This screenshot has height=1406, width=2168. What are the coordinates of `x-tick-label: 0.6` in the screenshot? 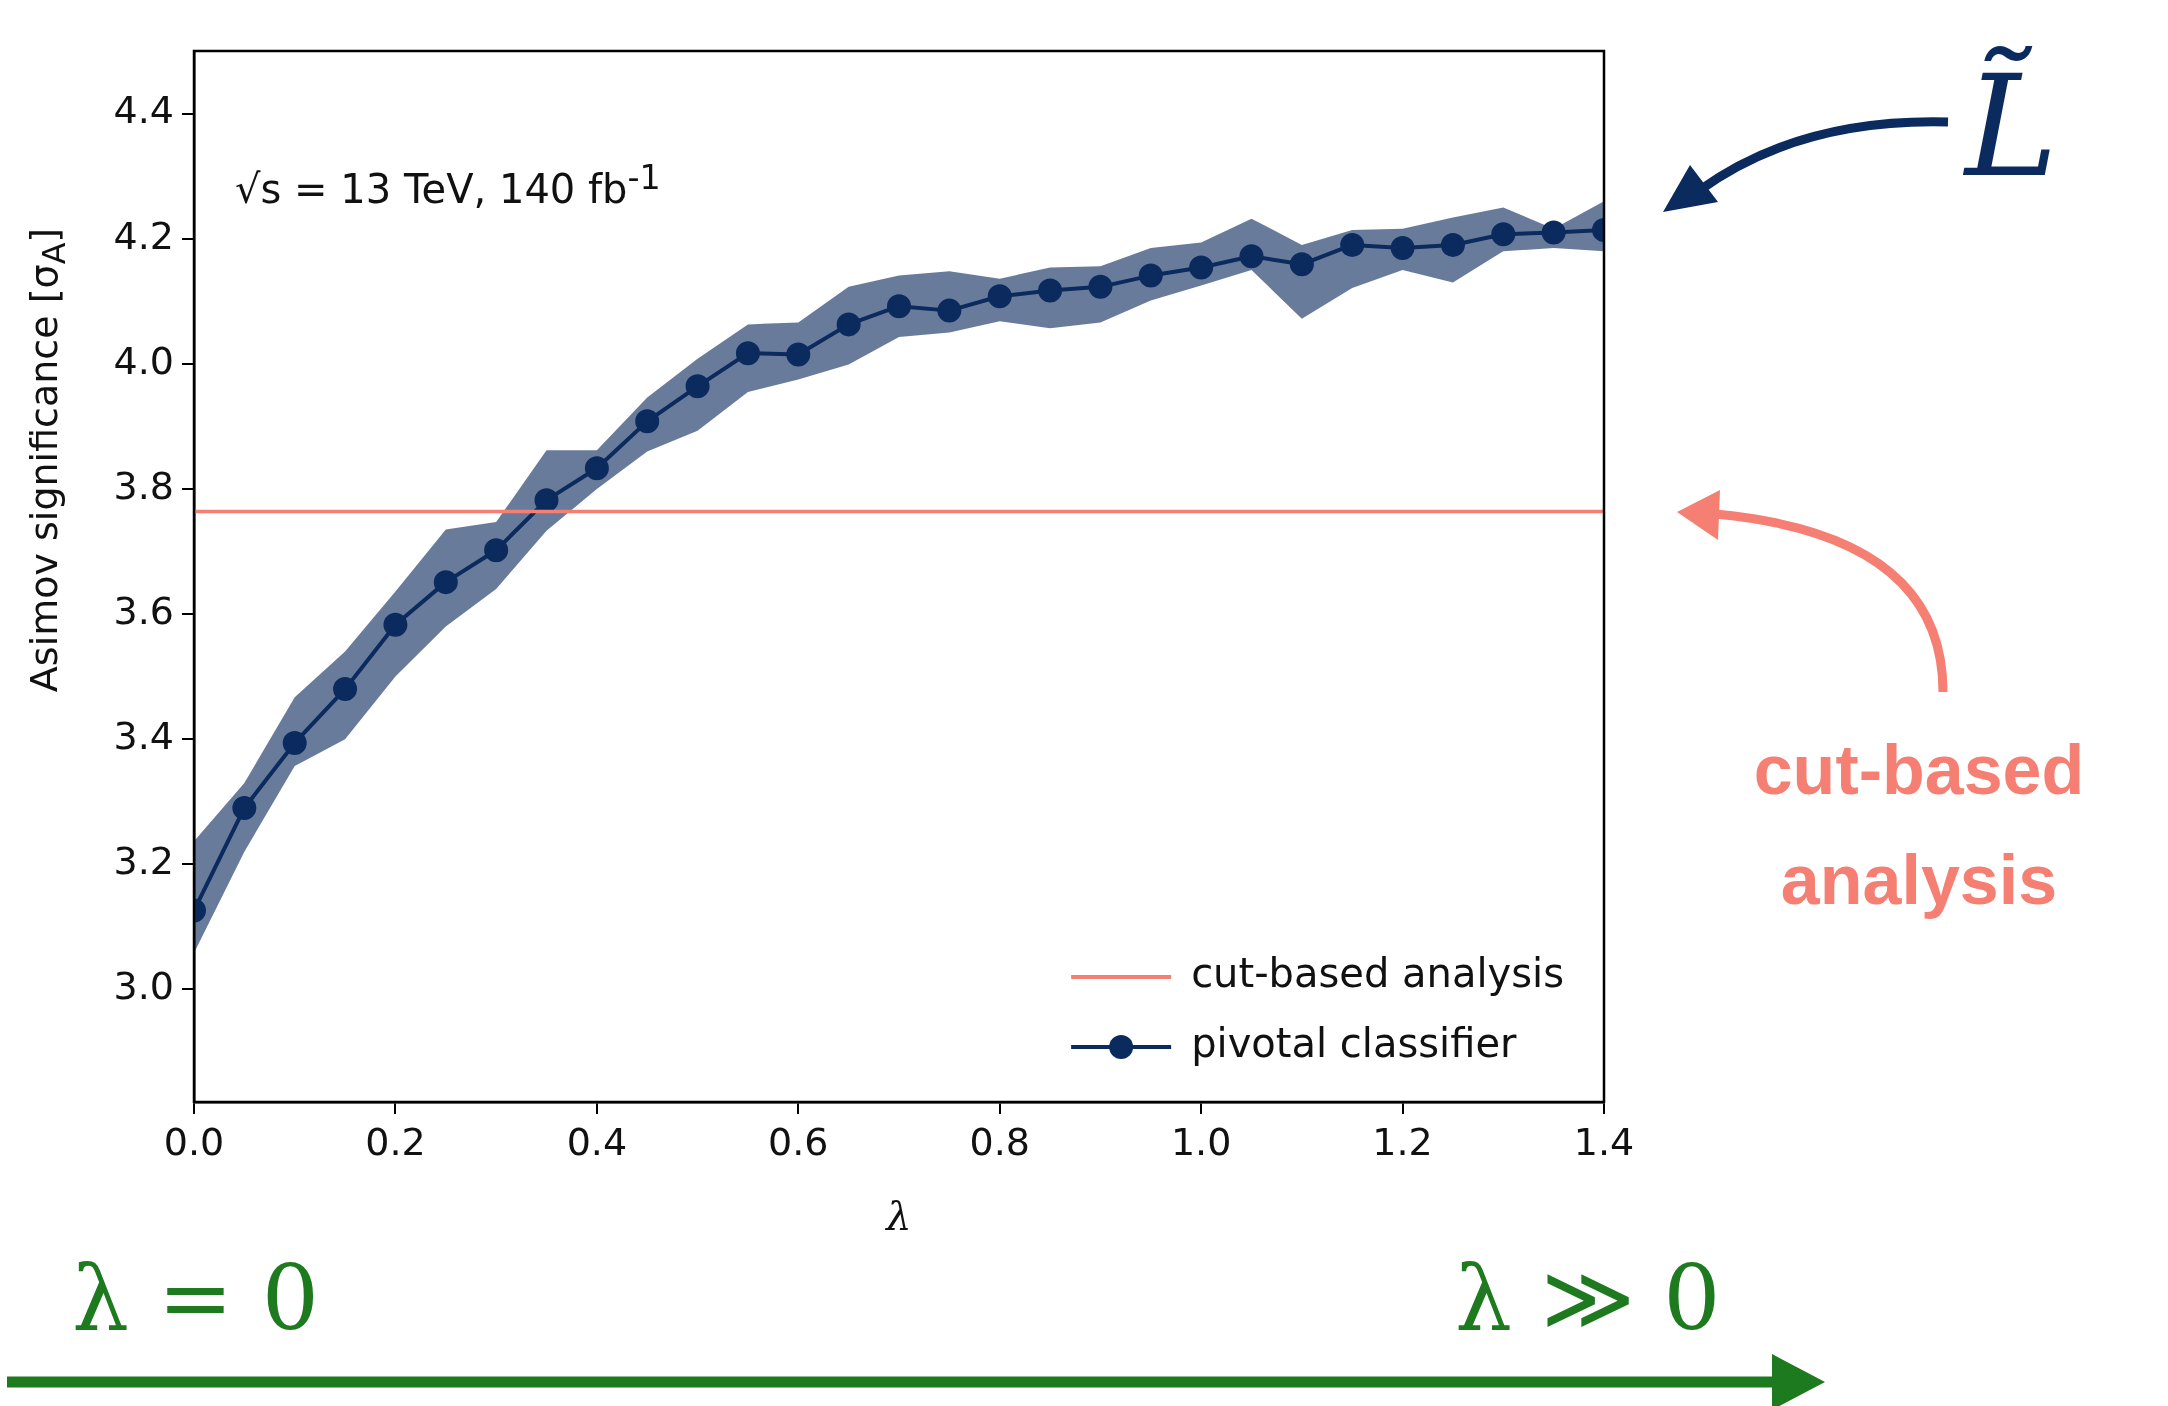 It's located at (798, 1141).